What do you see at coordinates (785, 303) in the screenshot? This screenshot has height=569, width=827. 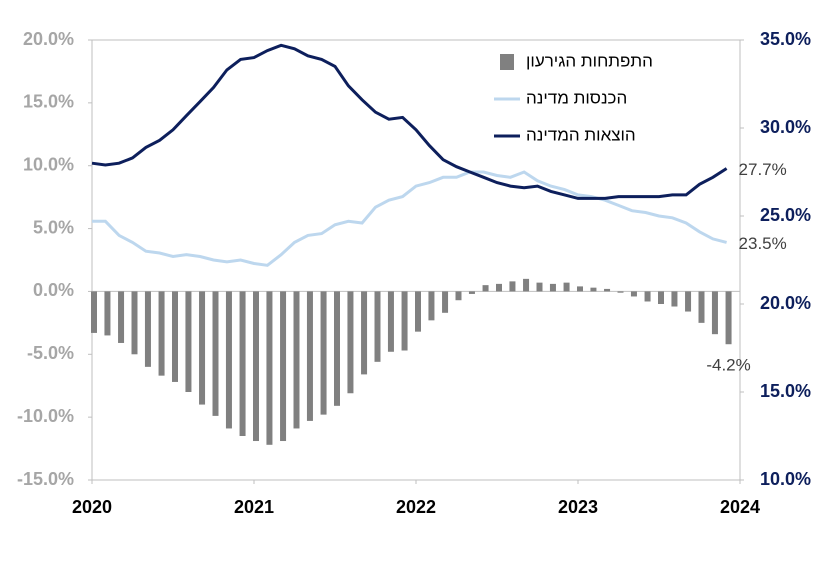 I see `y2-tick-label: 20.0%` at bounding box center [785, 303].